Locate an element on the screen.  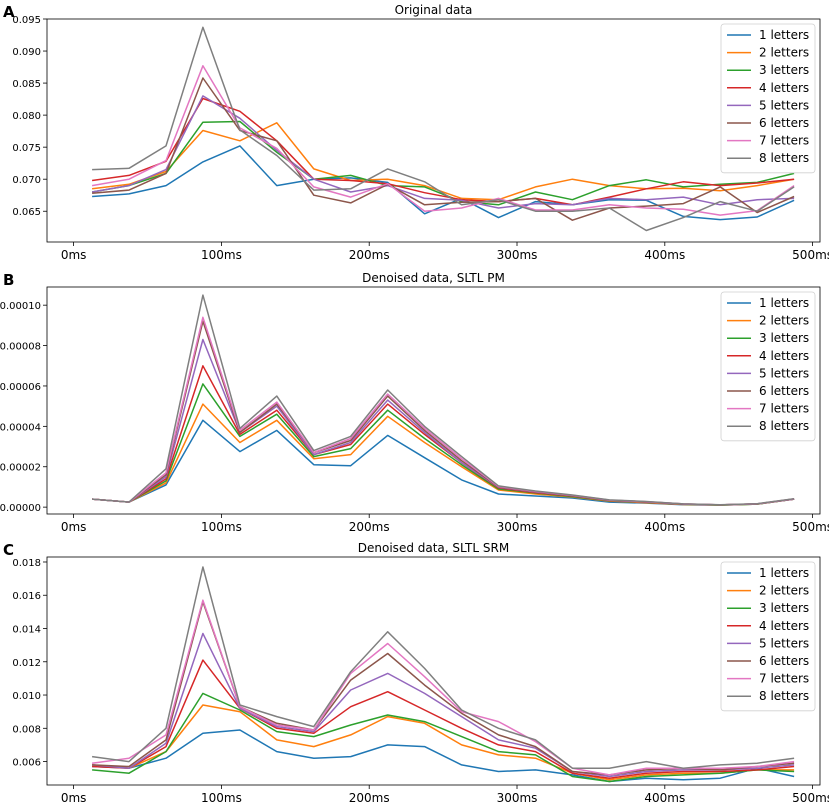
y-tick-label: 0.080 is located at coordinates (26, 116).